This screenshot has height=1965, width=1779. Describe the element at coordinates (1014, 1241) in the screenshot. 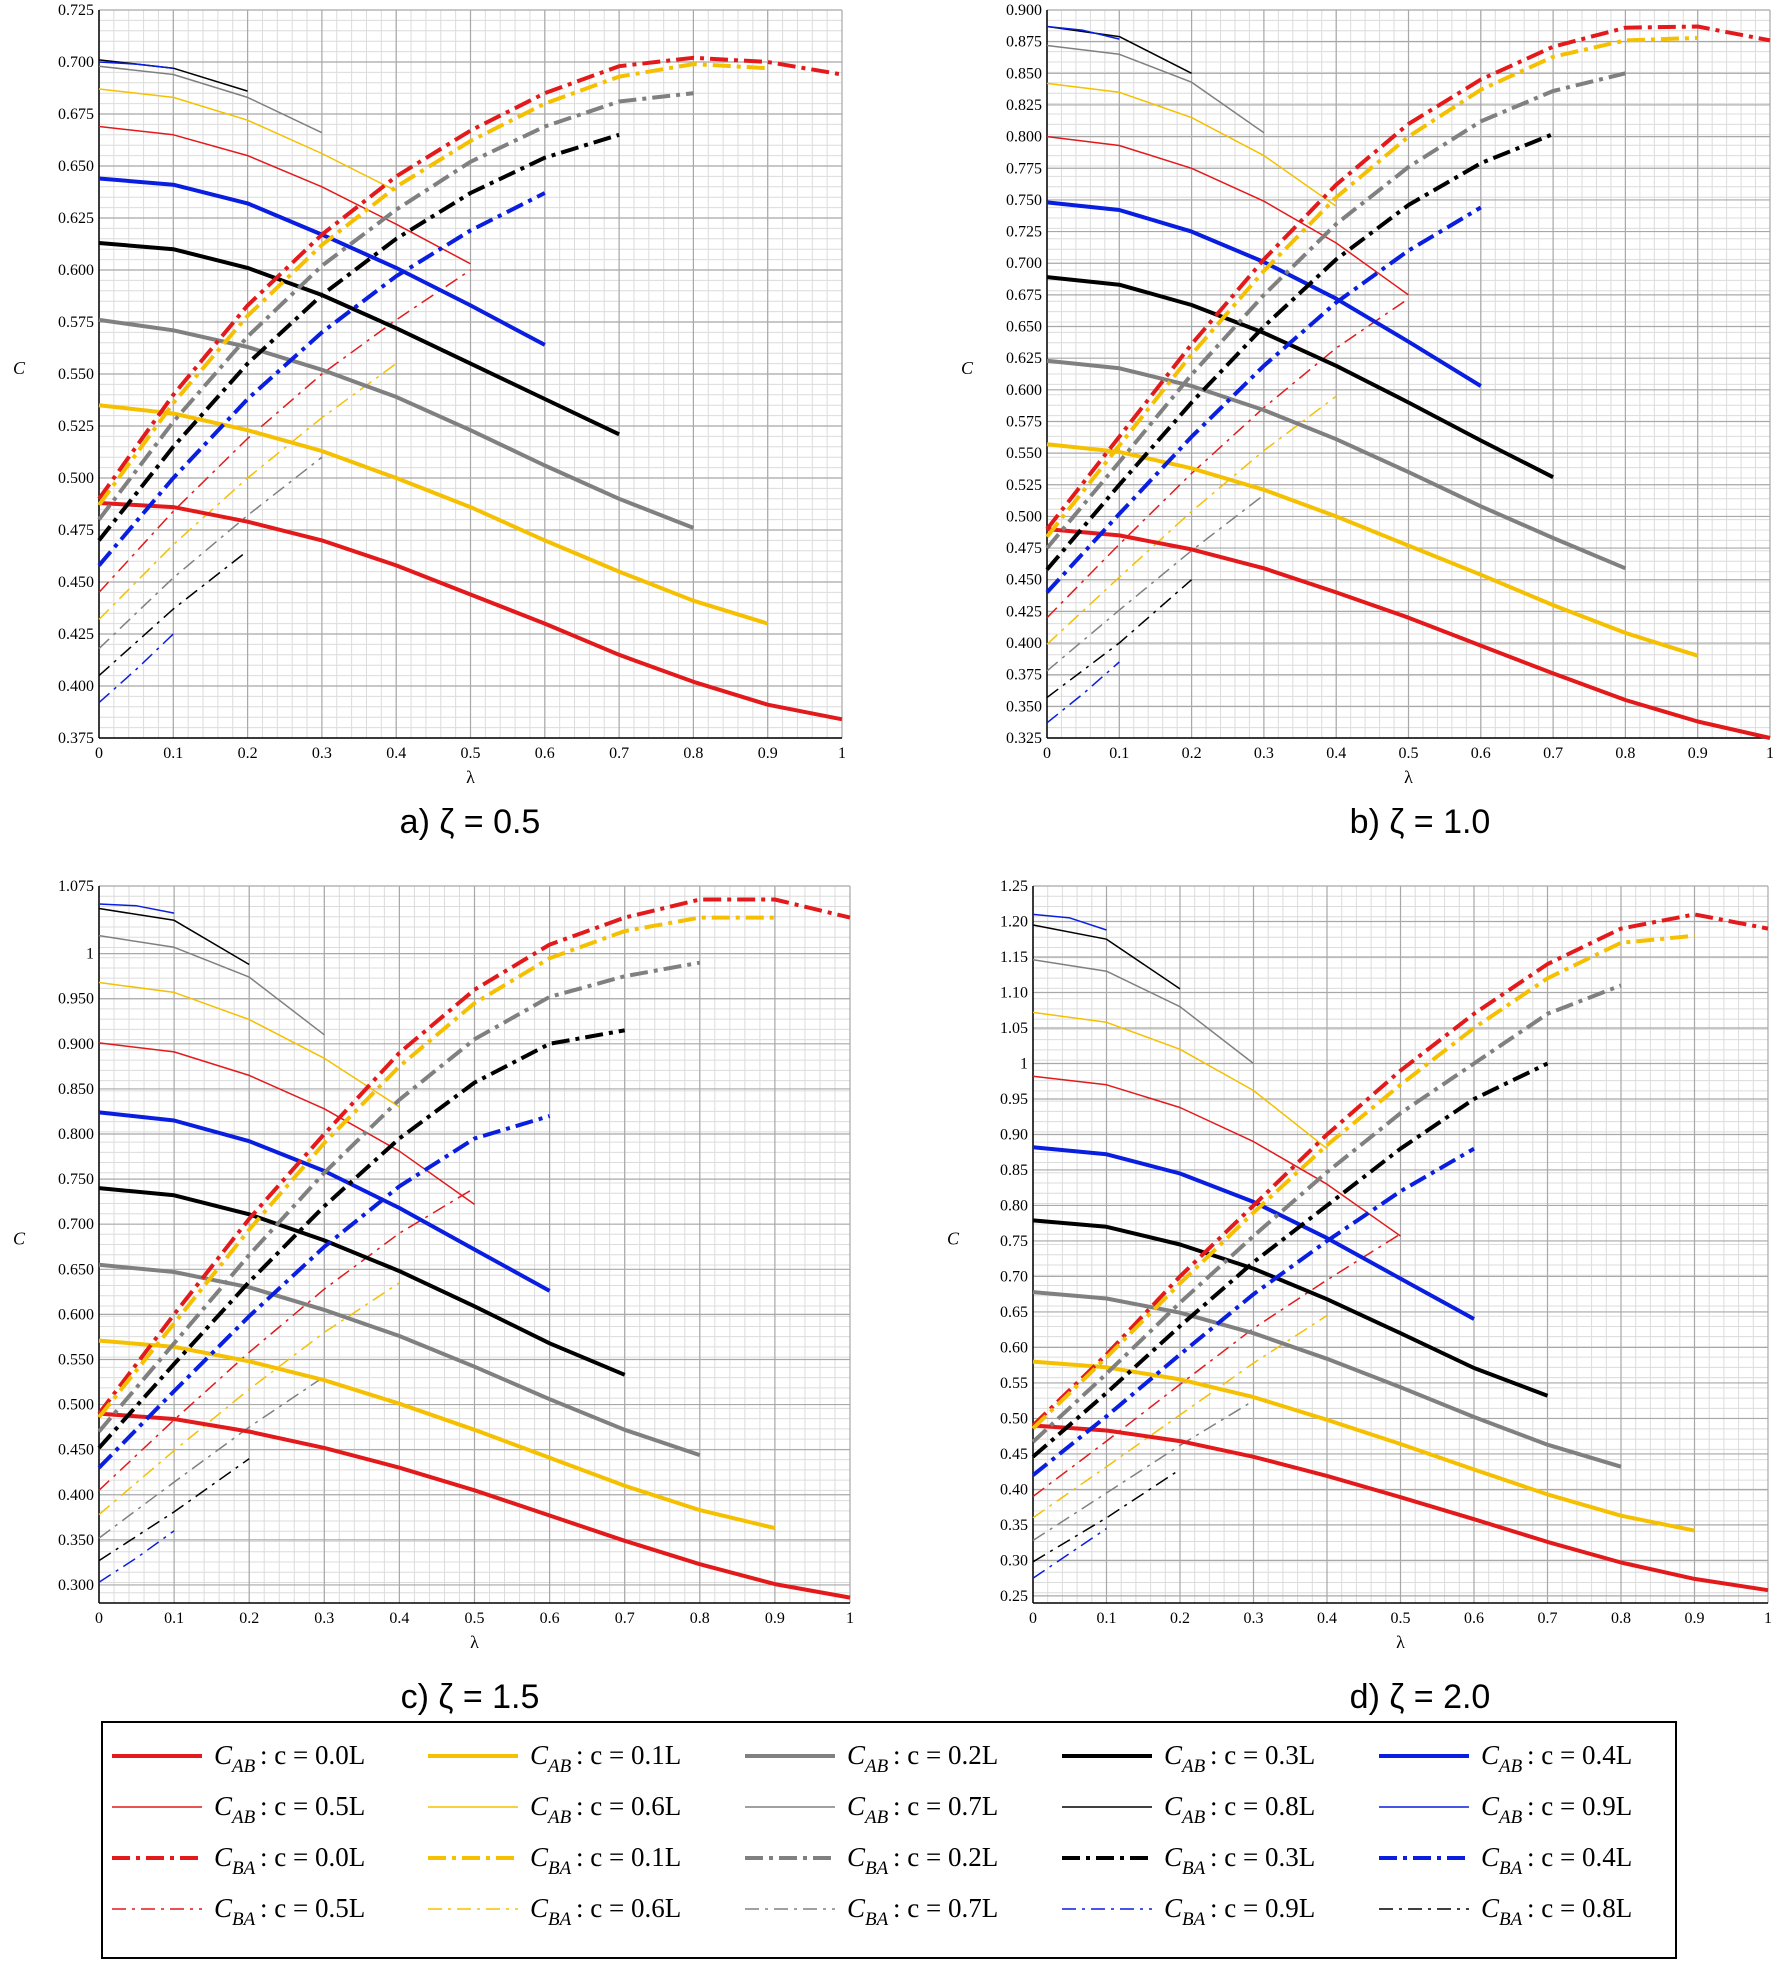

I see `y-tick-label: 0.75` at that location.